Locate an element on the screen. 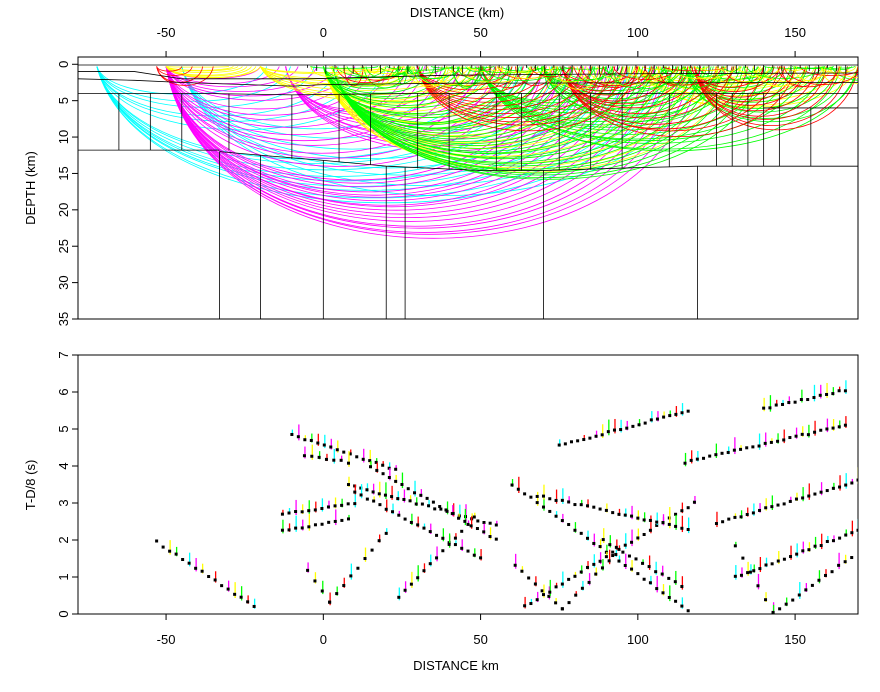 The height and width of the screenshot is (692, 880). depth-tick-label: 25 is located at coordinates (63, 246).